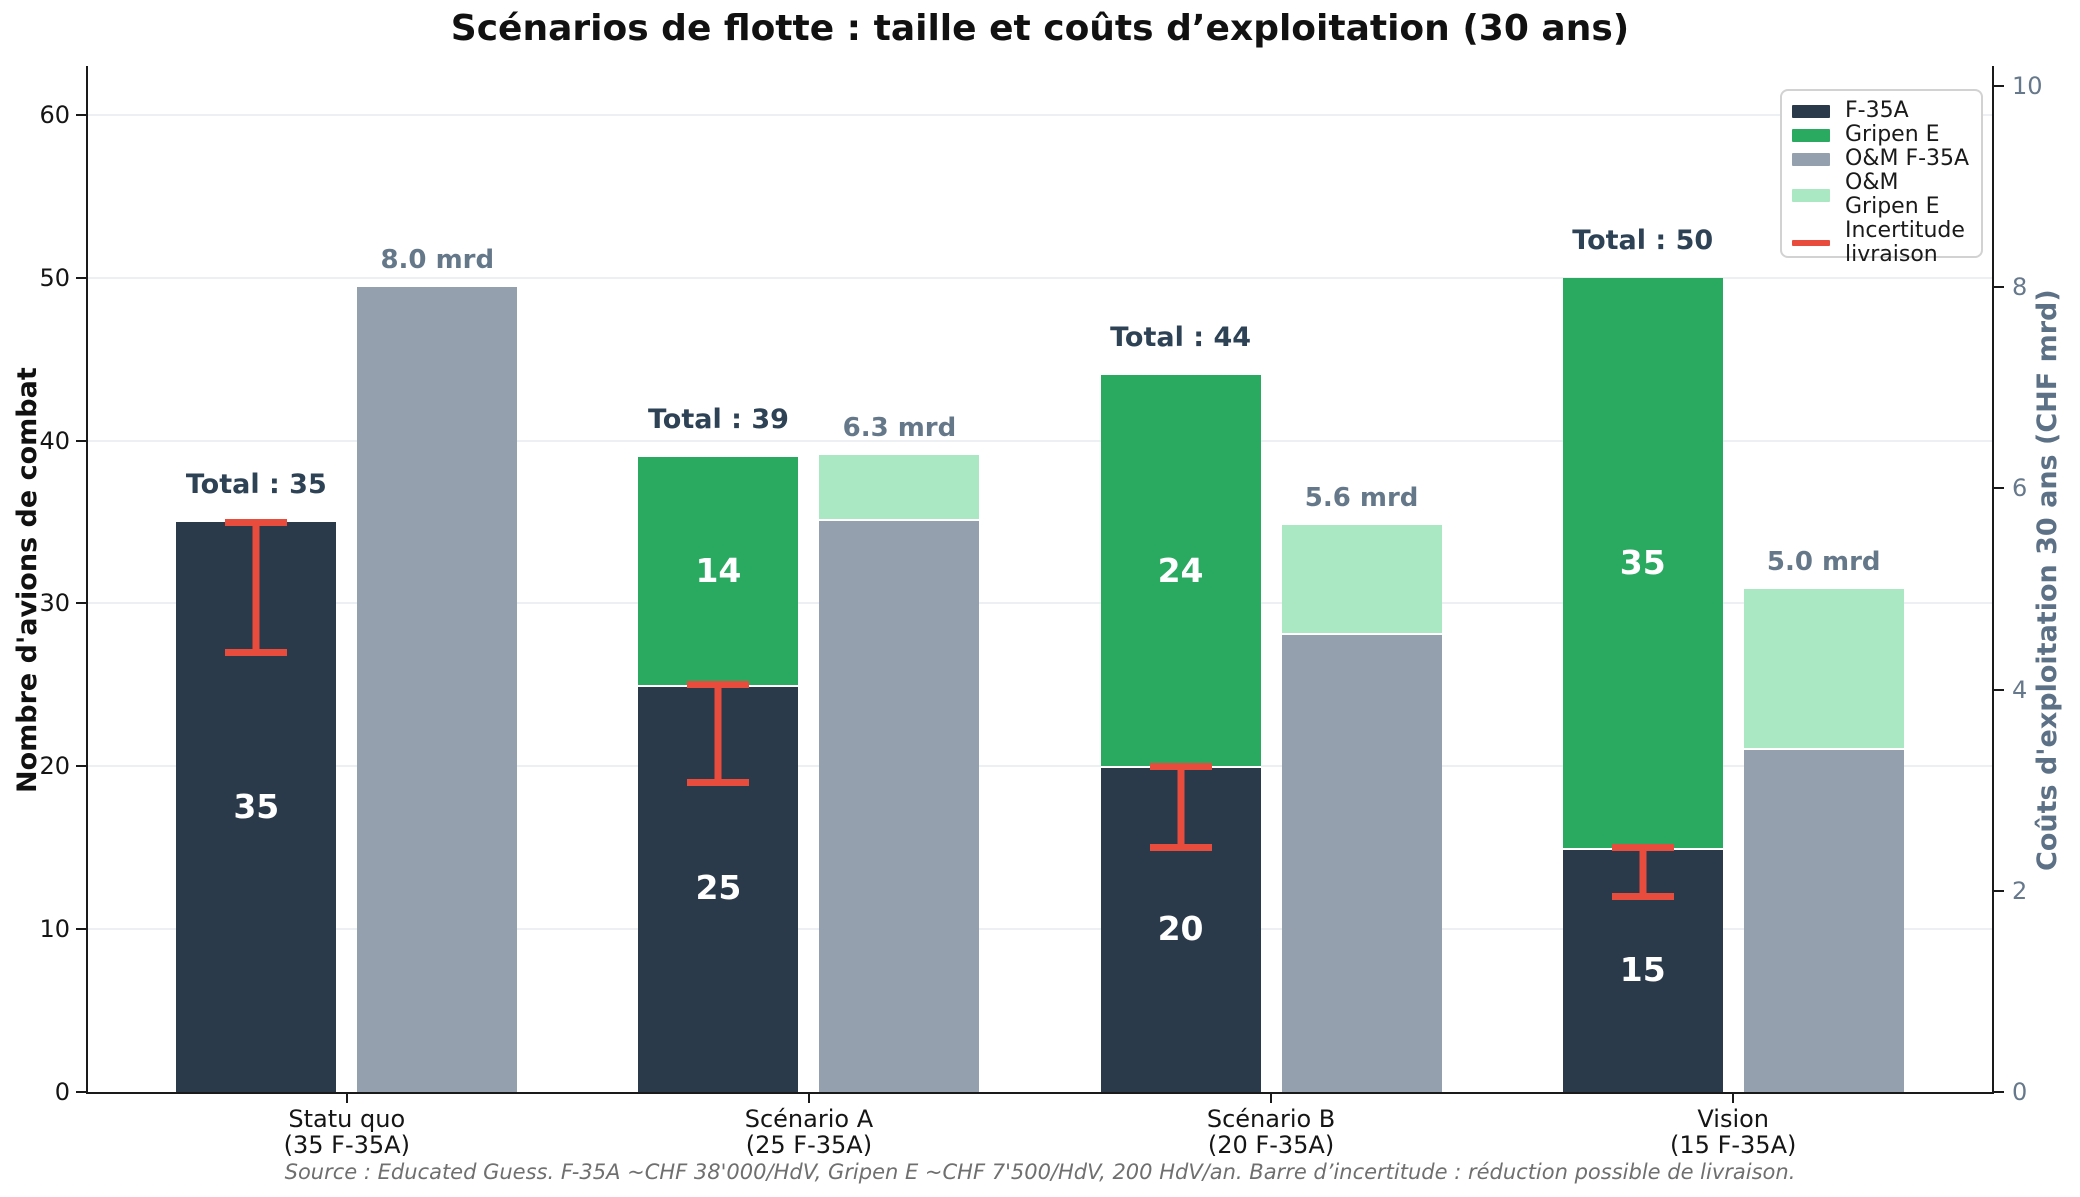 This screenshot has height=1197, width=2080. I want to click on x-axis-category-label: Scénario B (20 F-35A), so click(1271, 1132).